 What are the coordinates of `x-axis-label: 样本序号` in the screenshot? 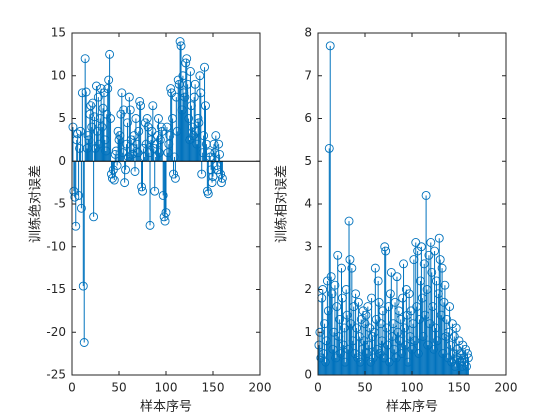 It's located at (166, 407).